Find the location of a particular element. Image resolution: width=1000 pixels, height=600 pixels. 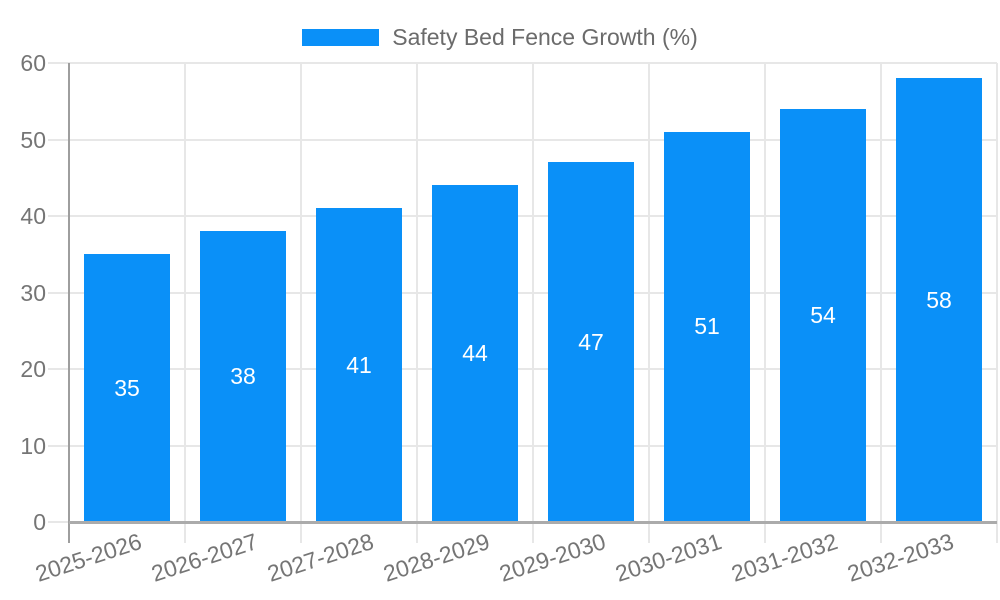

bar: 44 is located at coordinates (475, 353).